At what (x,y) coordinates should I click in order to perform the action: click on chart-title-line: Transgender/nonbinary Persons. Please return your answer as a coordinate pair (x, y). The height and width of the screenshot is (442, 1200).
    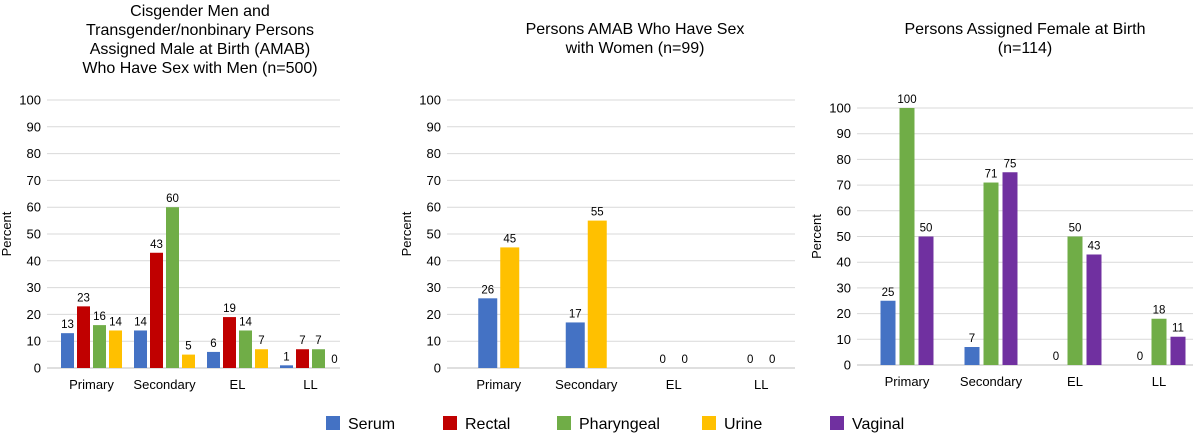
    Looking at the image, I should click on (200, 30).